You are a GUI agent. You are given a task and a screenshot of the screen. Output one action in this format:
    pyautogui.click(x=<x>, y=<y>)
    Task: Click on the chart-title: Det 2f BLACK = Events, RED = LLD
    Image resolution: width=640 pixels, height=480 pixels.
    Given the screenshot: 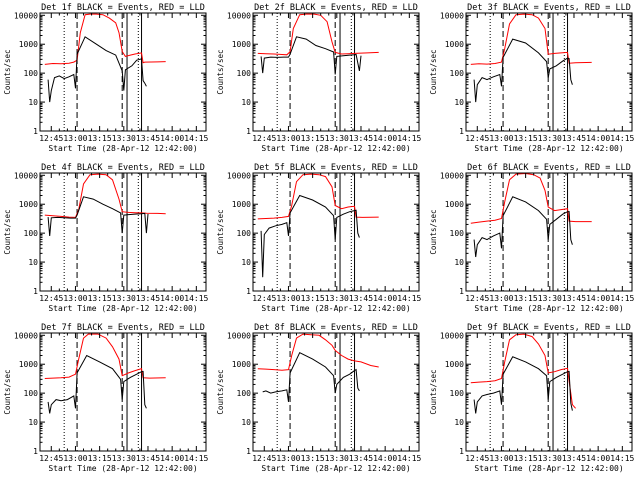 What is the action you would take?
    pyautogui.click(x=336, y=8)
    